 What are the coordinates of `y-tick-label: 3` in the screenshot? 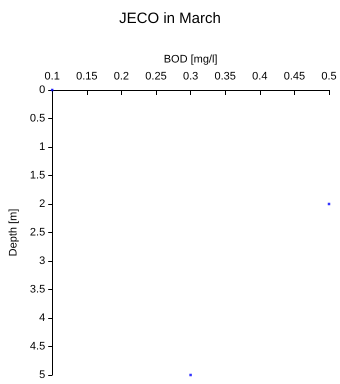 It's located at (42, 261).